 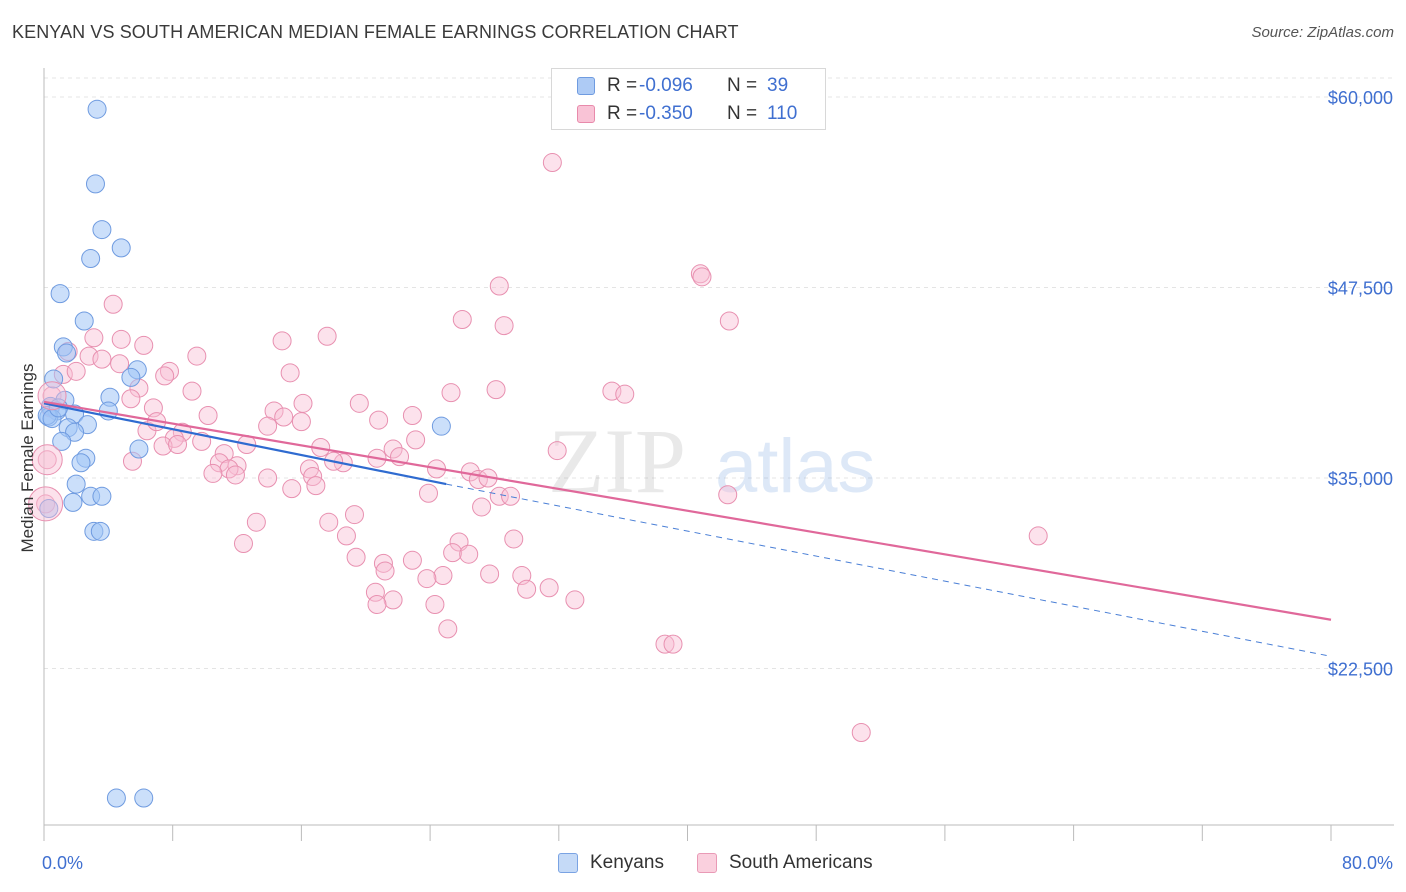 I want to click on legend-row-south-americans: R = -0.350 N = 110, so click(x=679, y=114).